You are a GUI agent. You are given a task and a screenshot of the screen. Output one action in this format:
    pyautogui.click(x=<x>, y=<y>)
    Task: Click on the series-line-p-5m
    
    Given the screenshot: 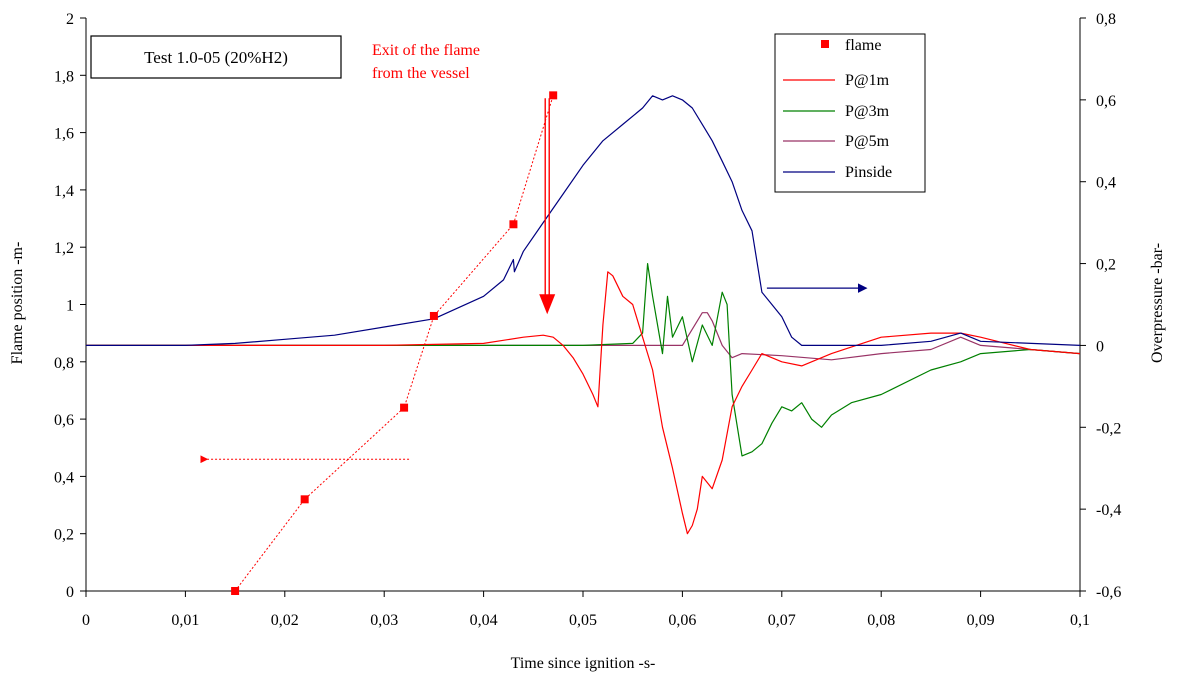 What is the action you would take?
    pyautogui.click(x=583, y=336)
    